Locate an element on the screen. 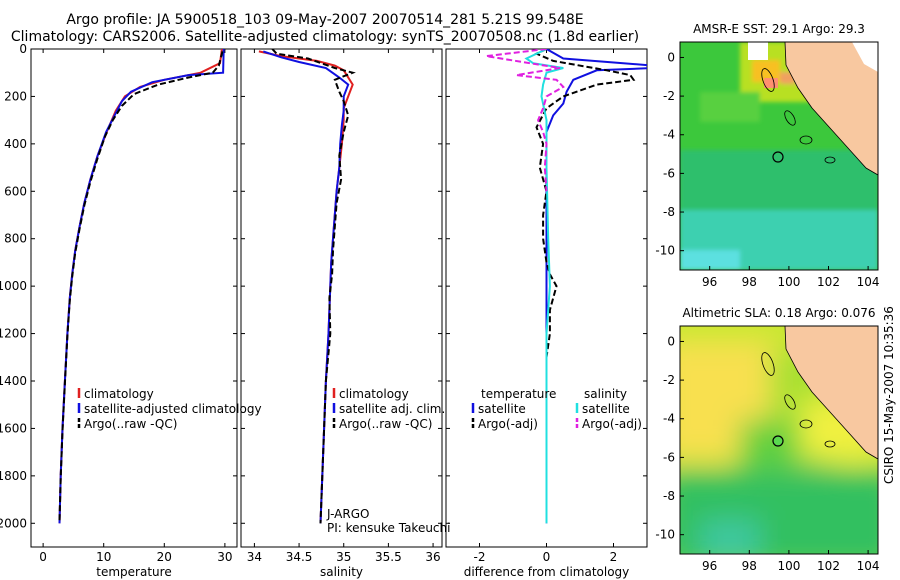 Image resolution: width=900 pixels, height=580 pixels. y-tick-label: 400 is located at coordinates (15, 144).